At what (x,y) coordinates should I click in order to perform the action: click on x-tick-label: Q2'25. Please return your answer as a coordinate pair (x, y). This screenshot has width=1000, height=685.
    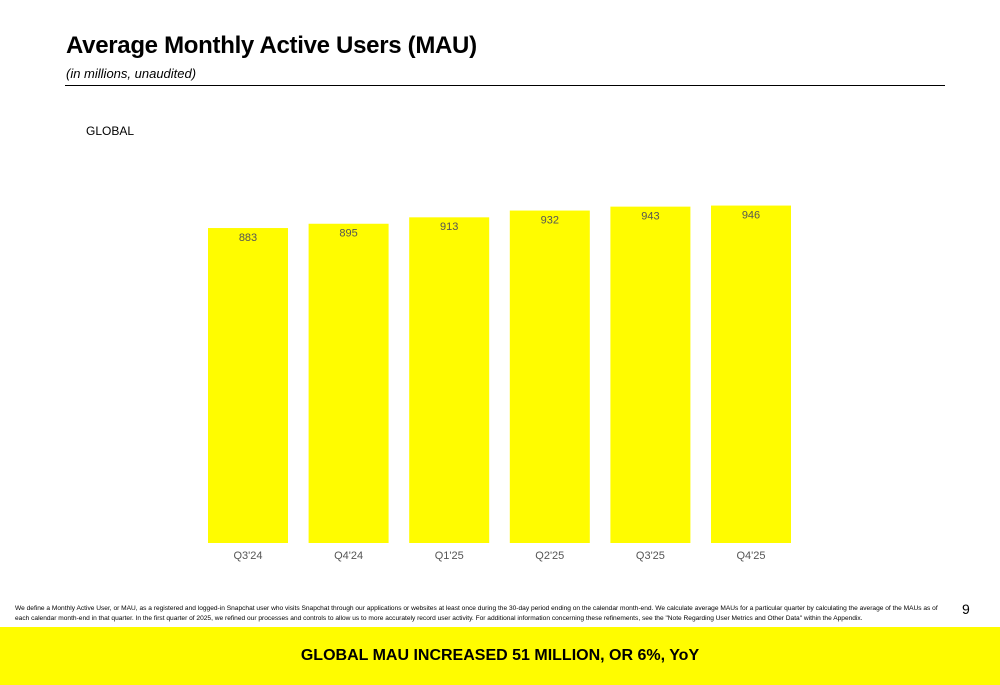
    Looking at the image, I should click on (549, 556).